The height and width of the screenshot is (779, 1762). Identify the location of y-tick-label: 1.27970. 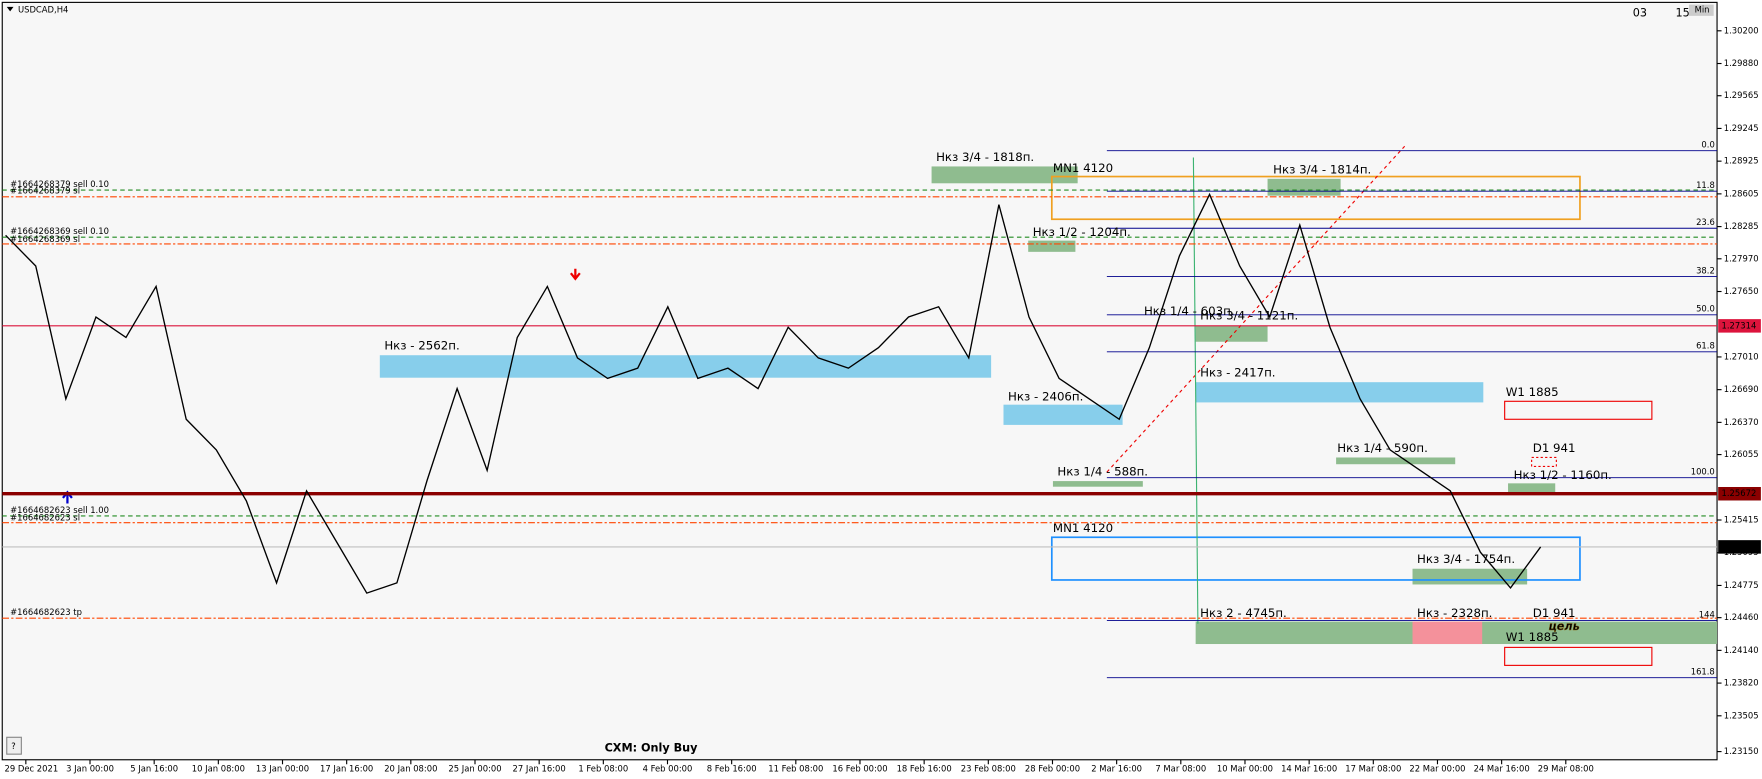
(1741, 258).